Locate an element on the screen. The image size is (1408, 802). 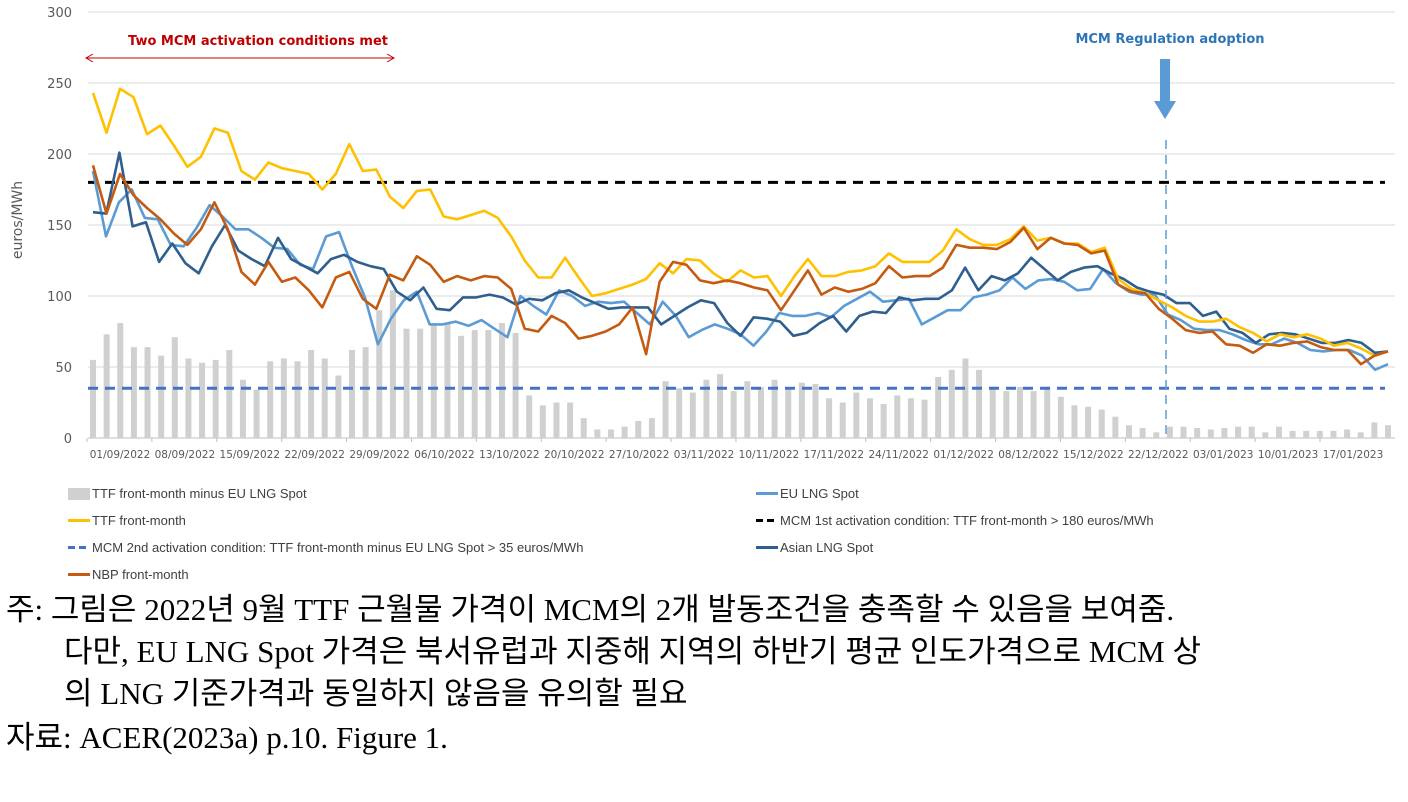
y-tick-label: 300 is located at coordinates (59, 13).